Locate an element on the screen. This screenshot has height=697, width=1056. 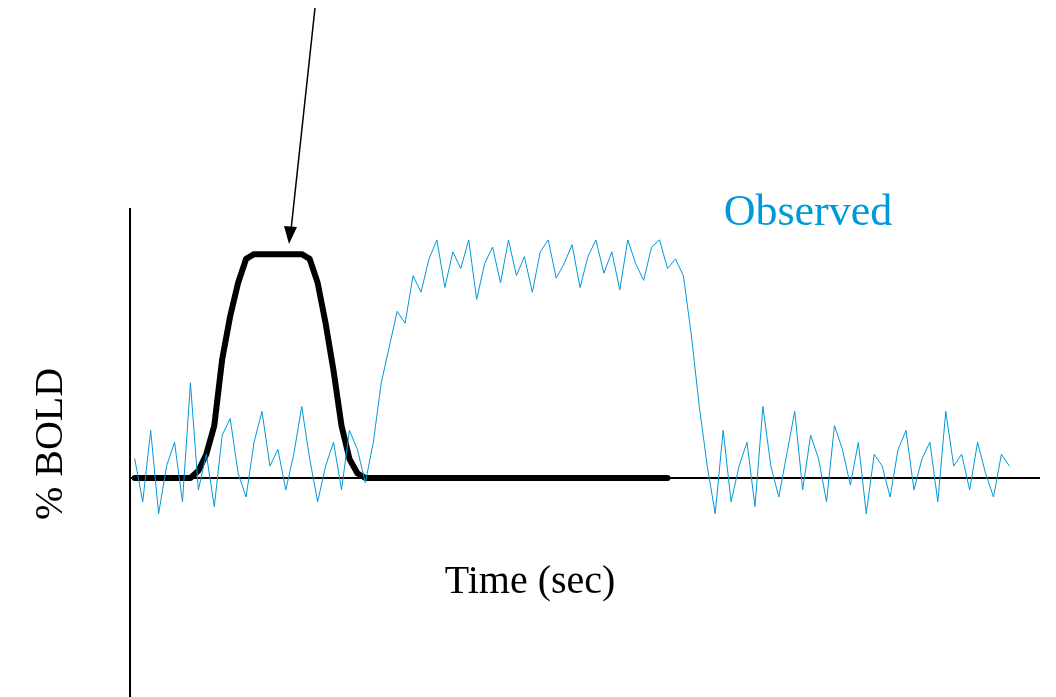
y-axis-title: % BOLD is located at coordinates (48, 444).